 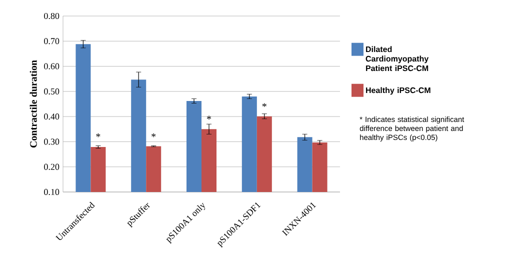 What do you see at coordinates (52, 167) in the screenshot?
I see `y-tick-label: 0.20` at bounding box center [52, 167].